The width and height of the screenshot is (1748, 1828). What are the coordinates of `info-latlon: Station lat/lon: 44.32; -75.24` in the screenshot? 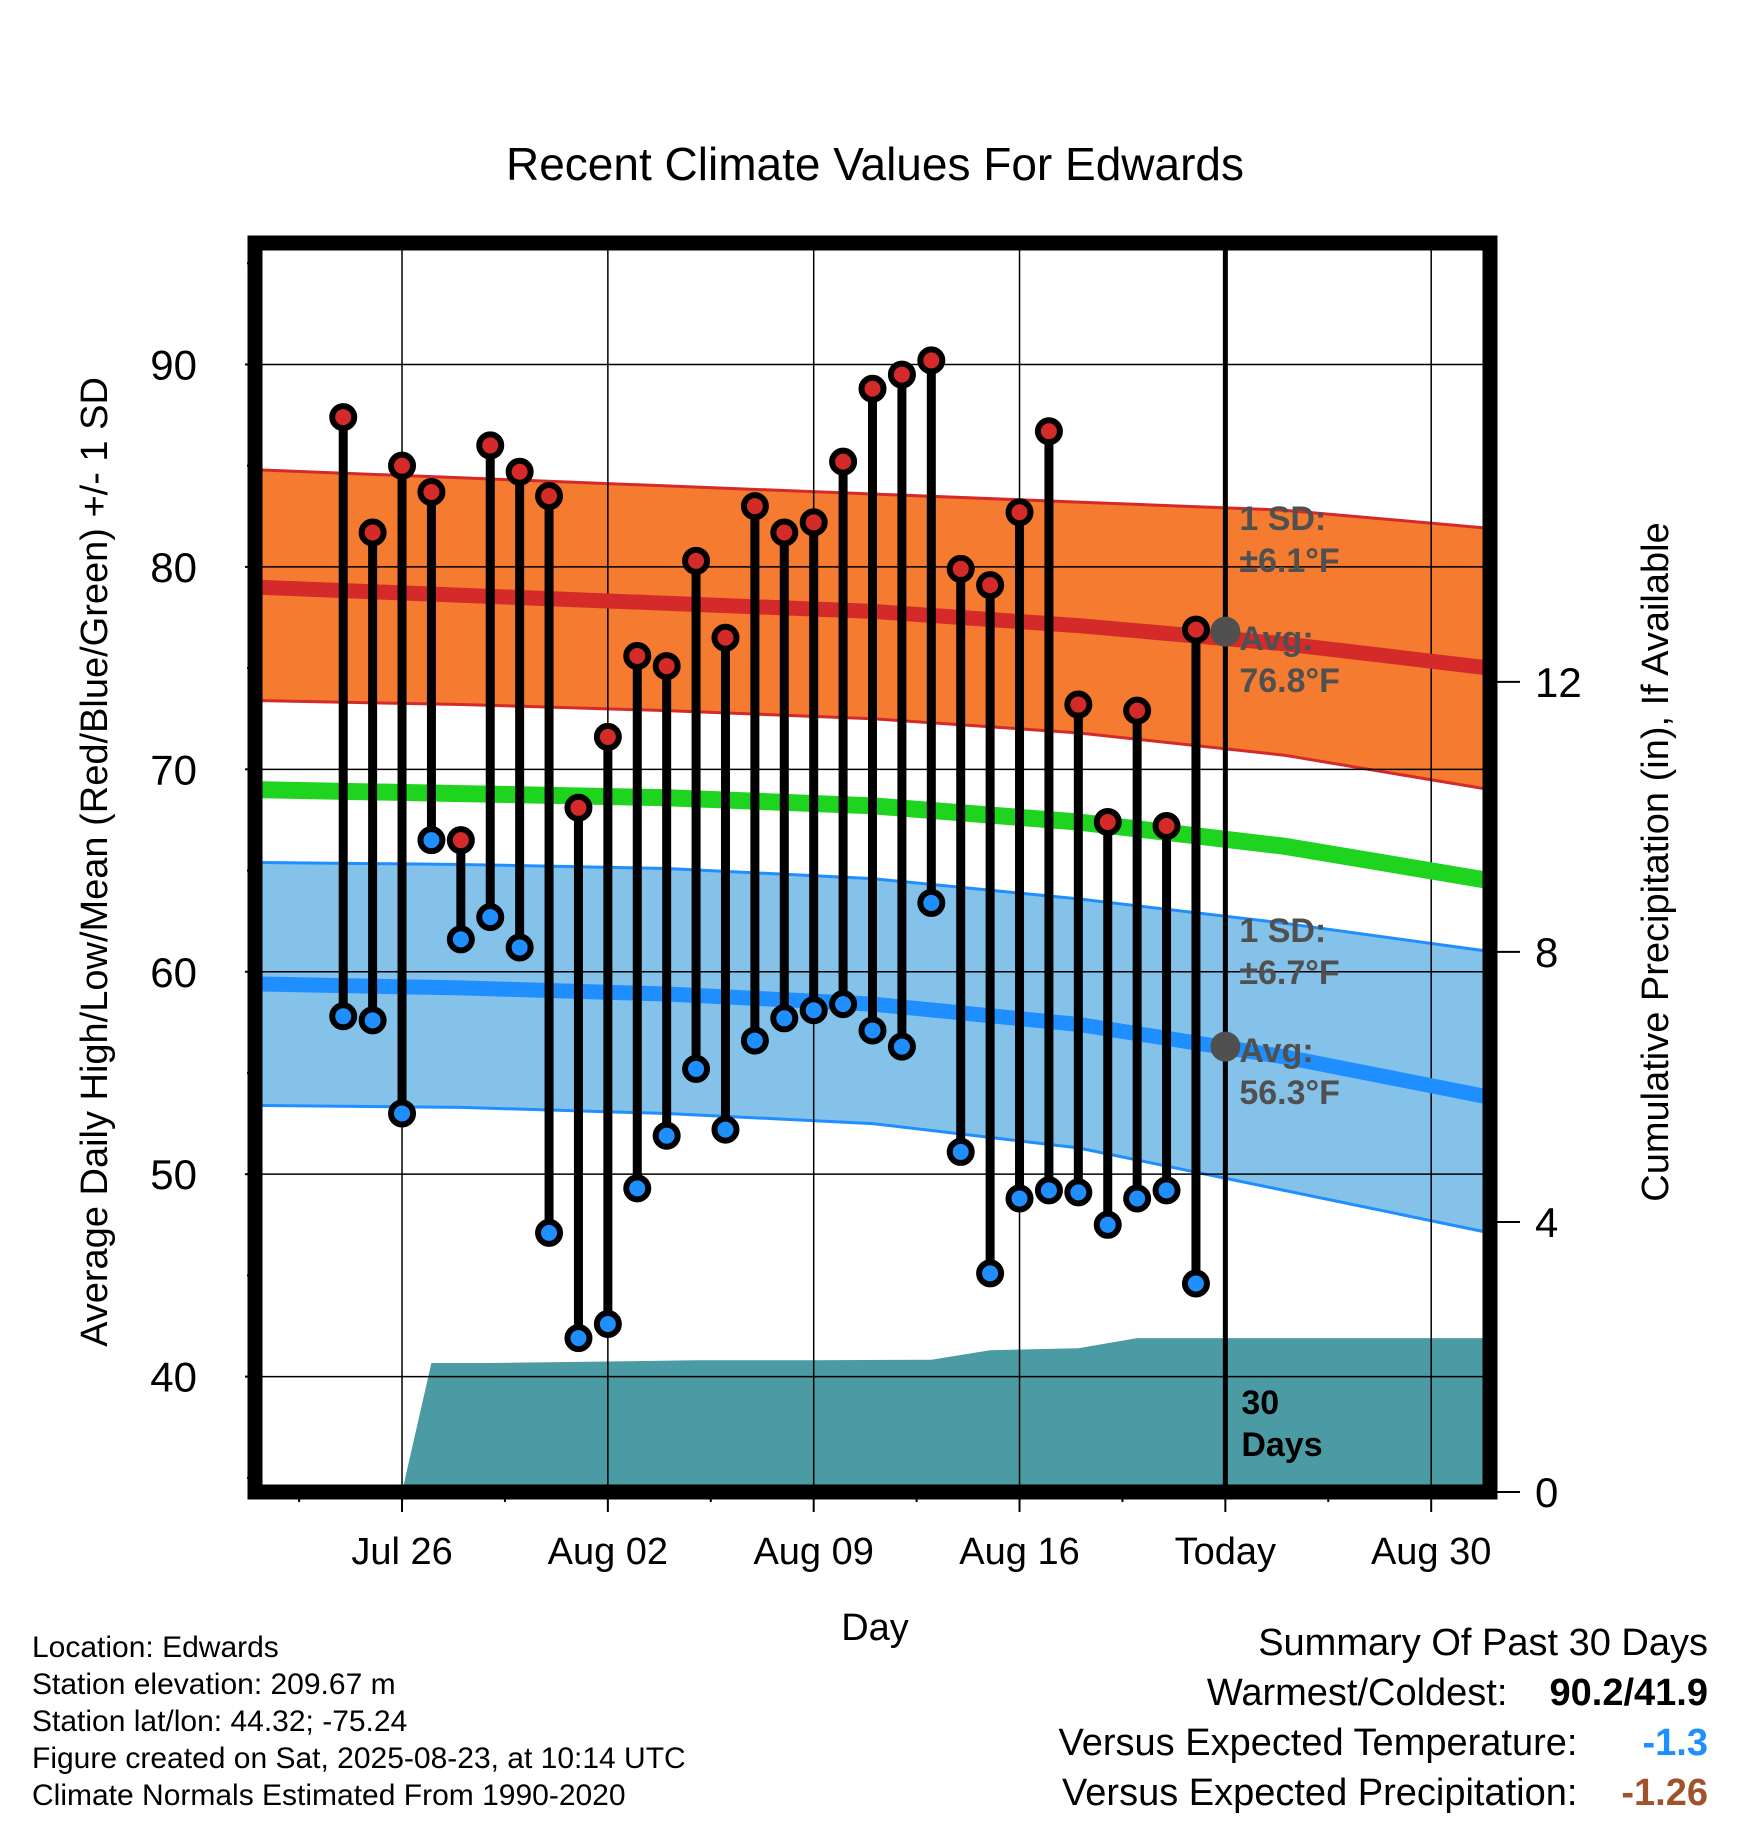 It's located at (220, 1721).